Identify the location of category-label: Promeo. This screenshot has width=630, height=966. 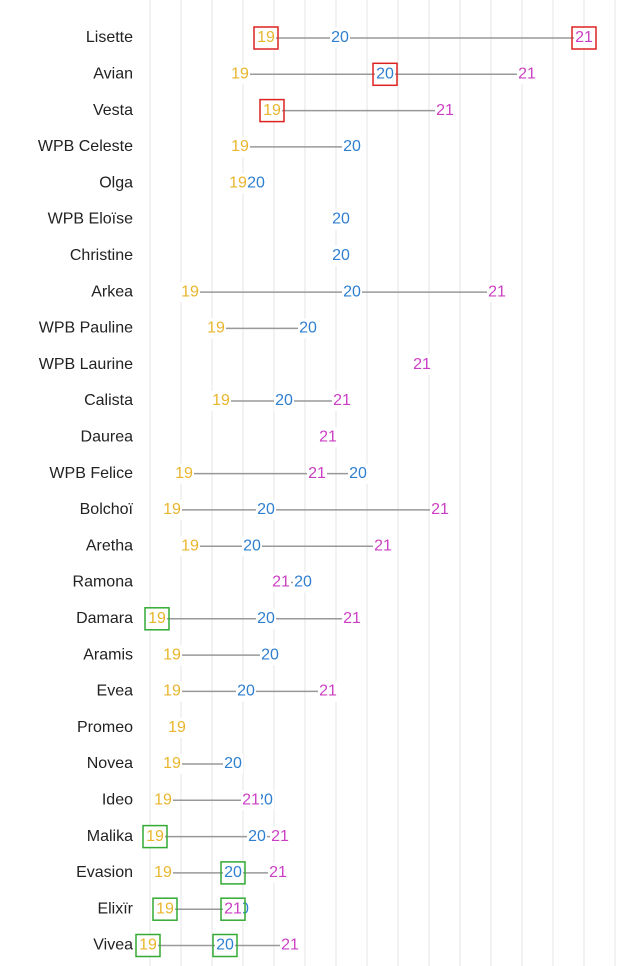
(105, 727).